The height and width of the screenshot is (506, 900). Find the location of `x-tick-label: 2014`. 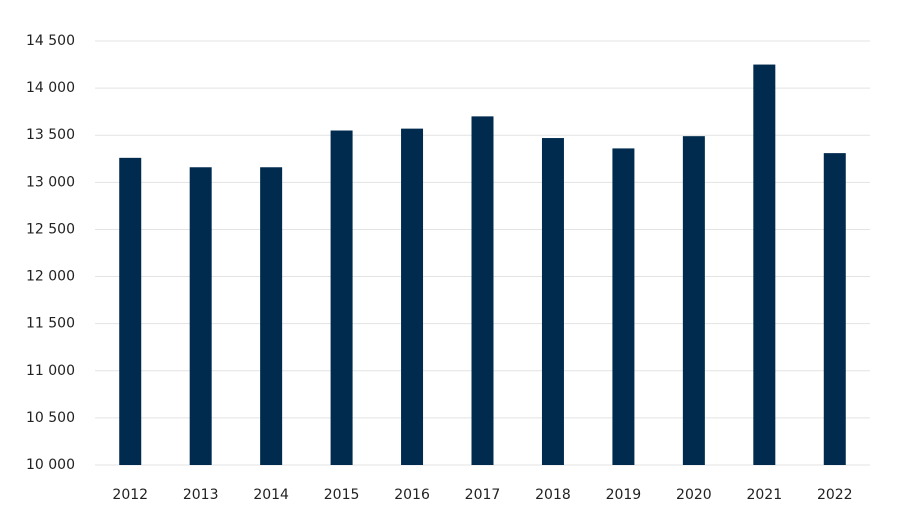

x-tick-label: 2014 is located at coordinates (271, 495).